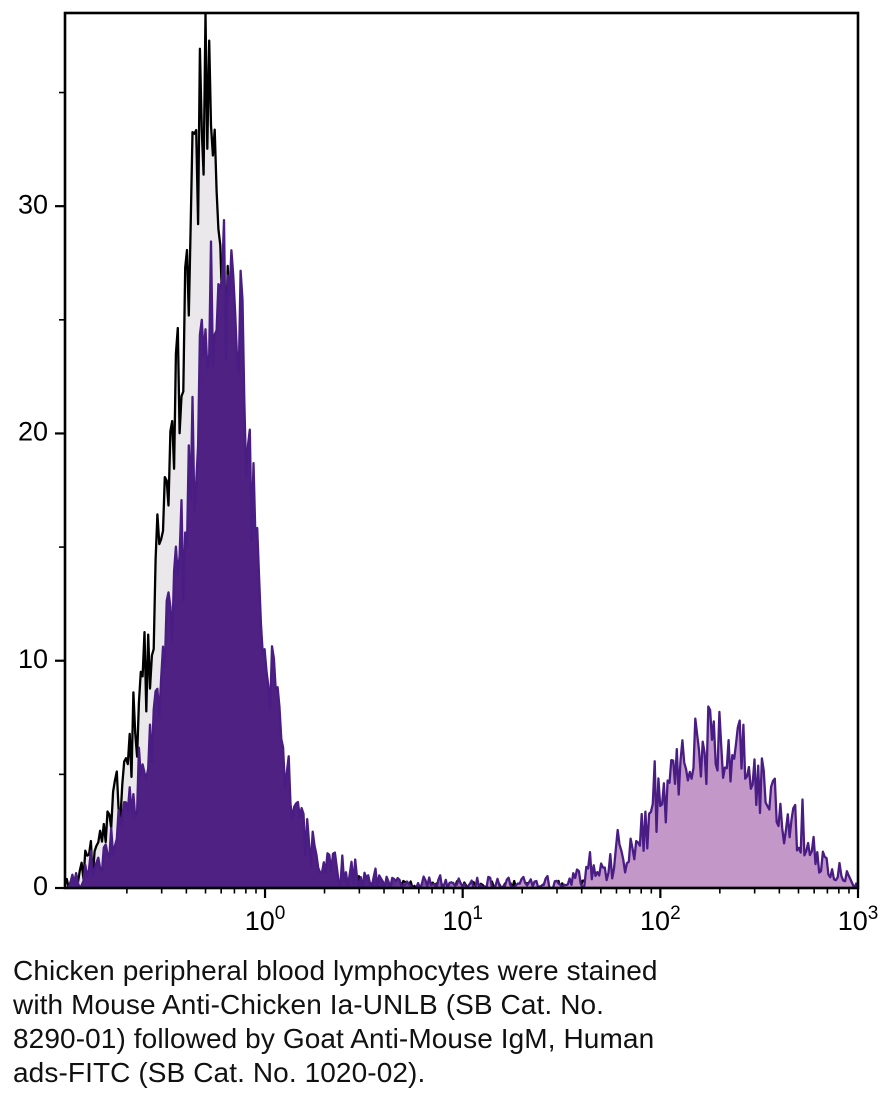 The image size is (886, 1111). I want to click on y-tick-label: 10, so click(33, 659).